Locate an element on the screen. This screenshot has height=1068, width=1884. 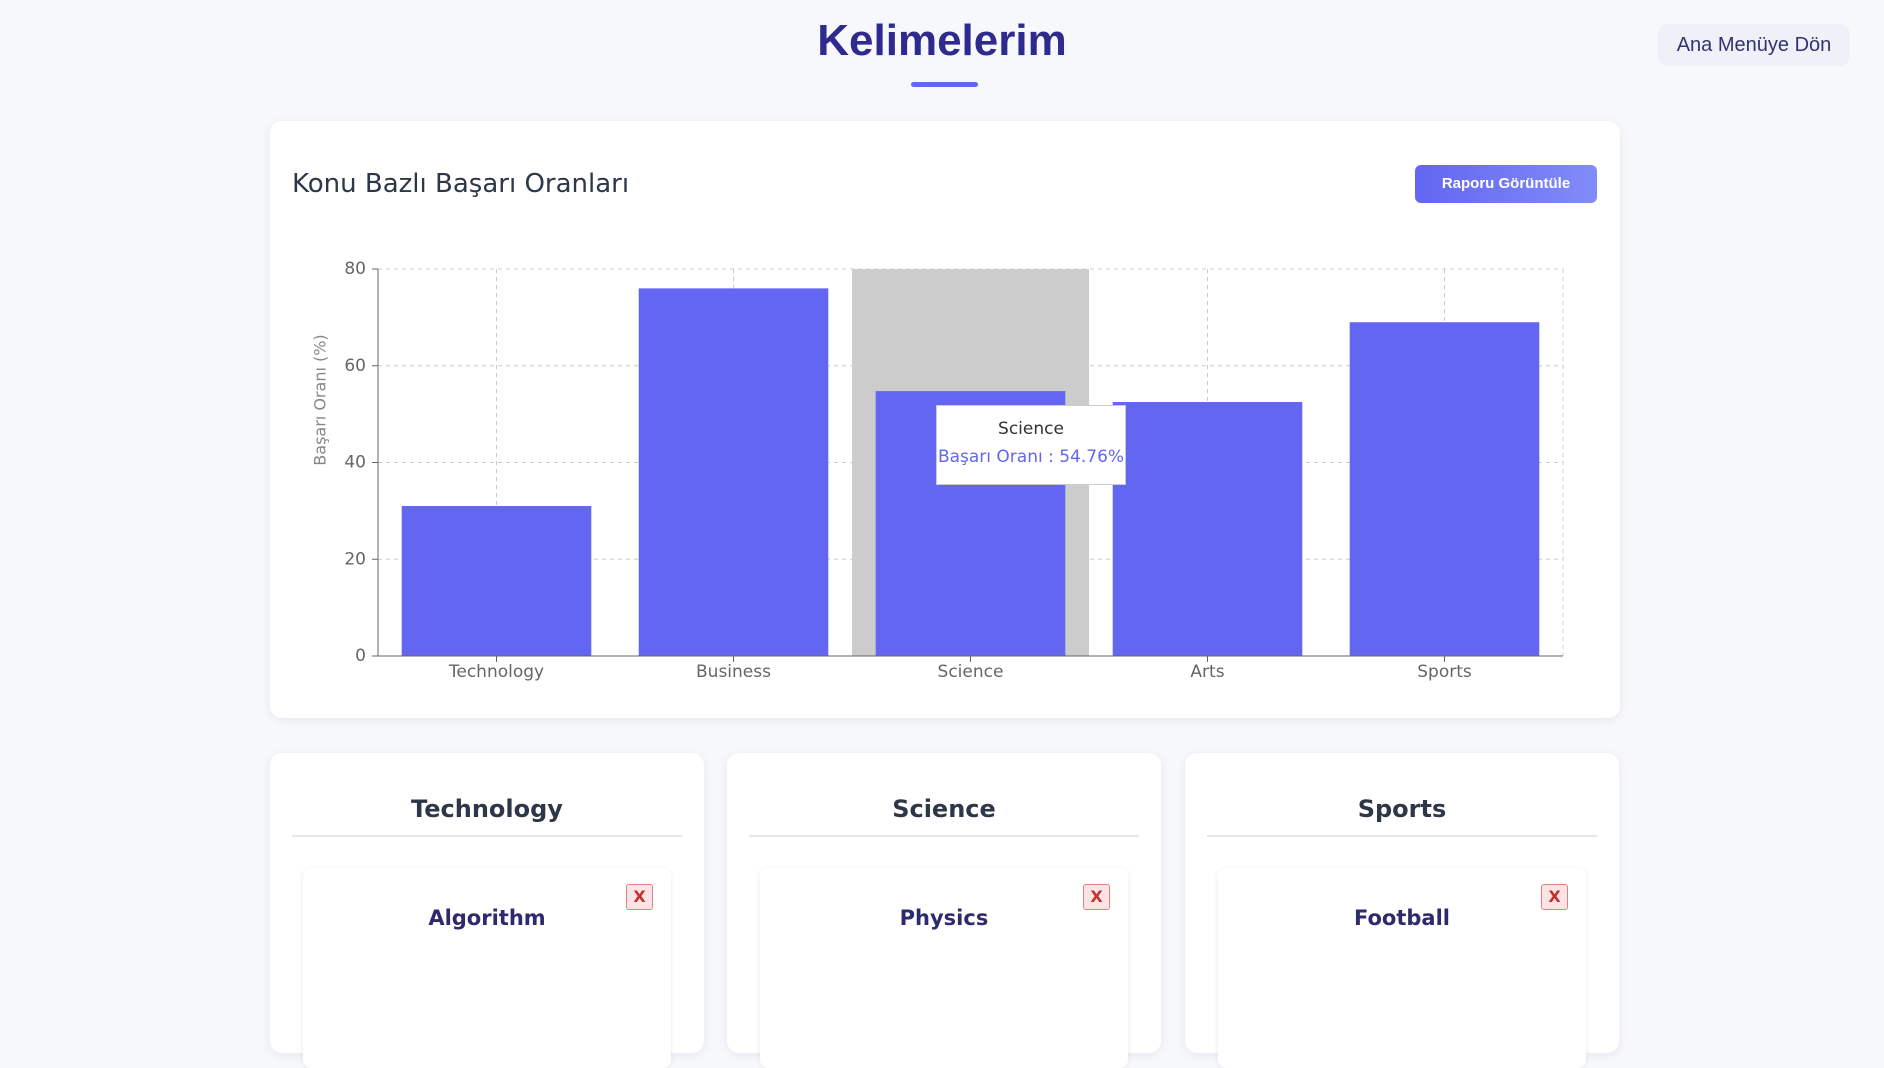
word: Football is located at coordinates (1402, 918).